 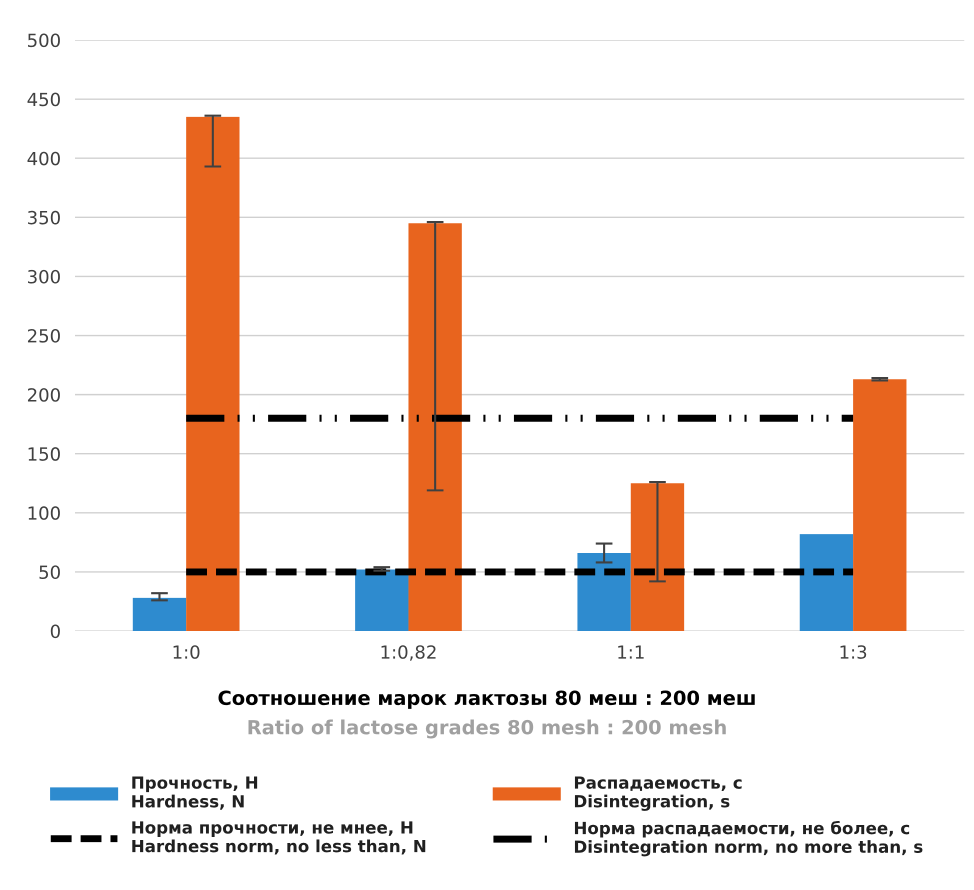 I want to click on x-tick-label: 1:3, so click(x=853, y=652).